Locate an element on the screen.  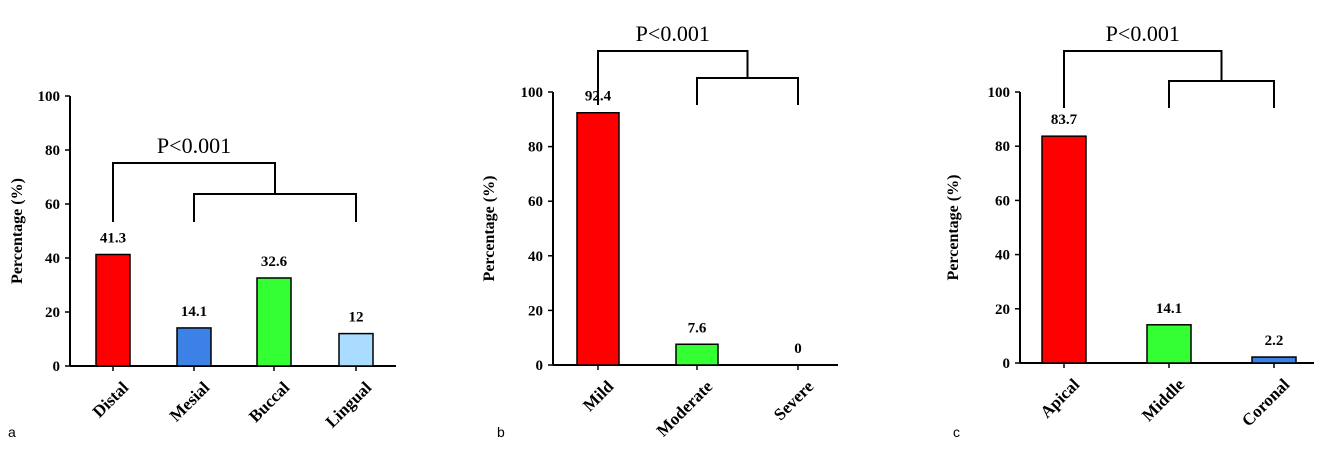
bar-middle is located at coordinates (1169, 344).